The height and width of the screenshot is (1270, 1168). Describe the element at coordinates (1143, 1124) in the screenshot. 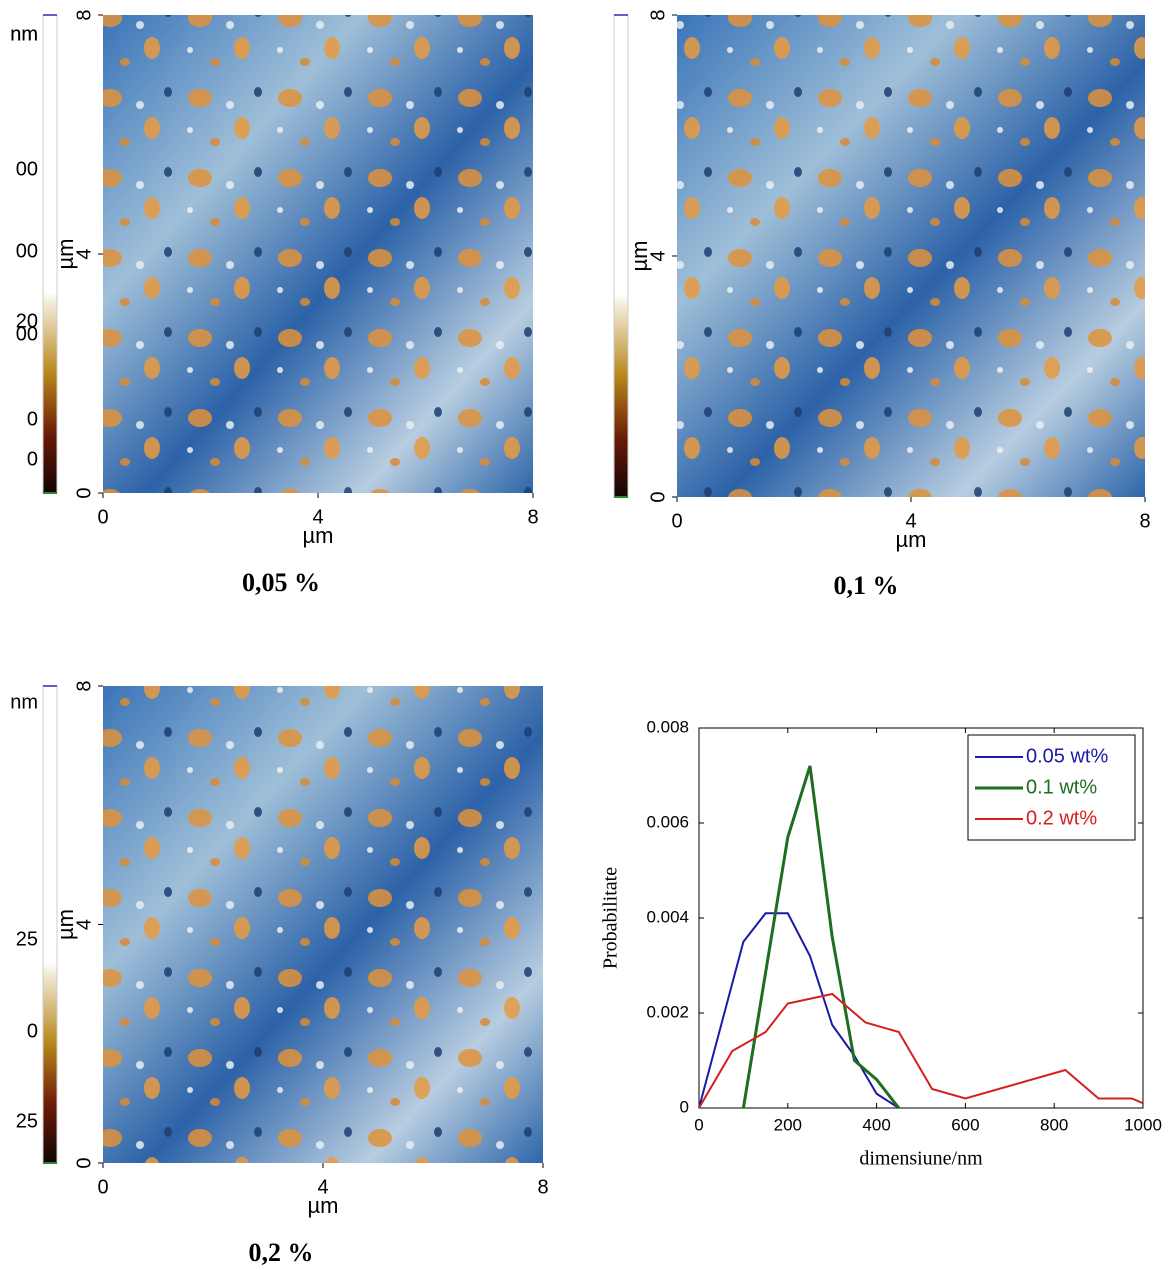

I see `x-tick-label: 1000` at that location.